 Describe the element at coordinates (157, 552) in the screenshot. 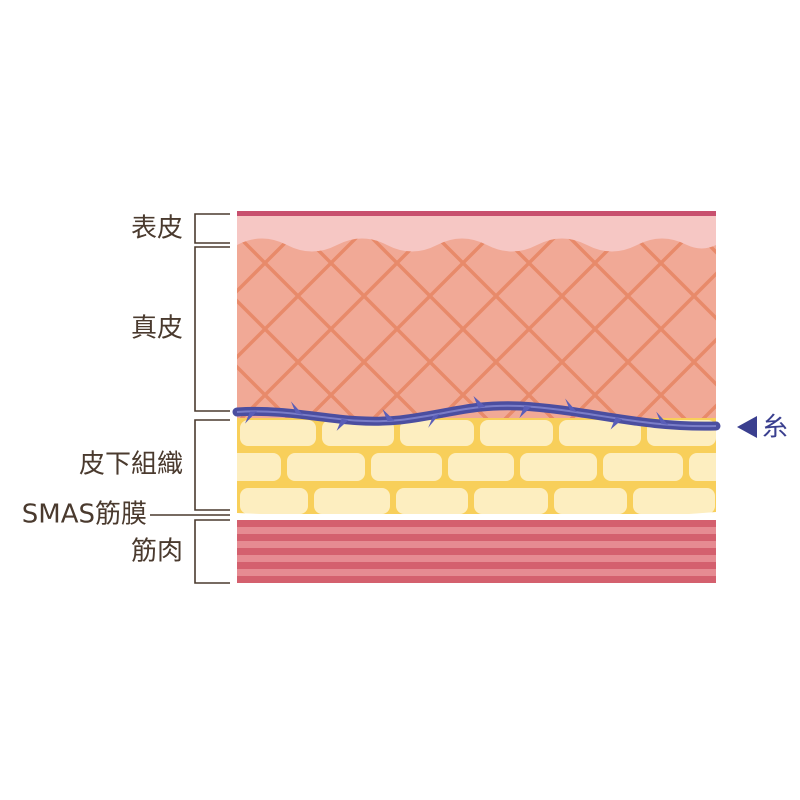

I see `layer-label: 筋肉` at that location.